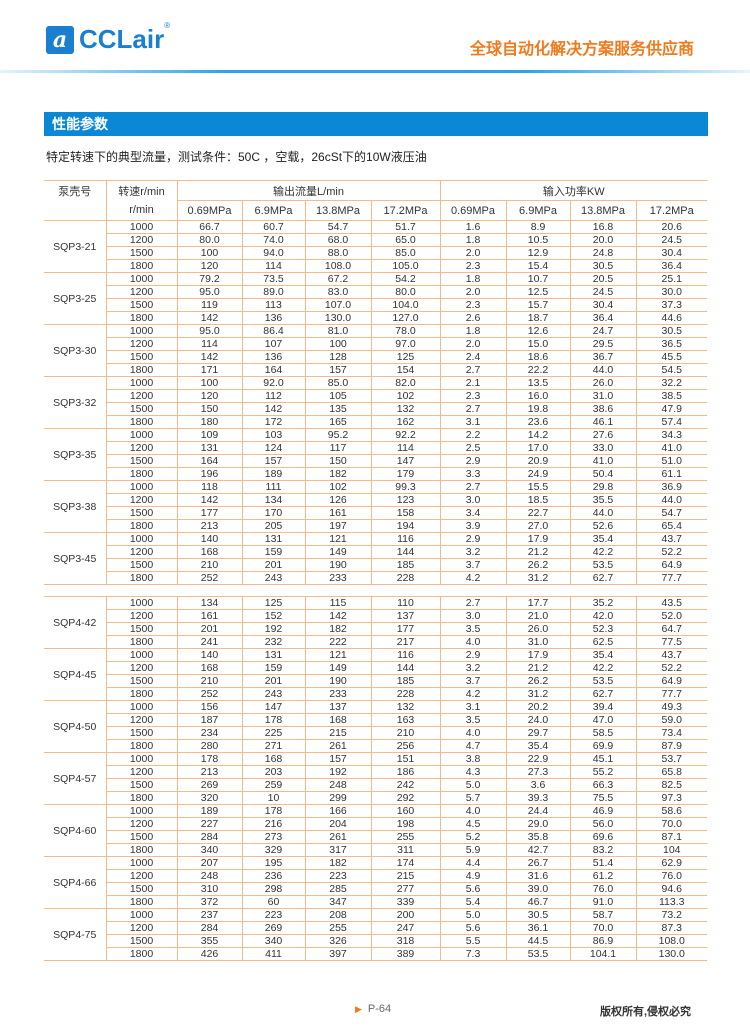 The image size is (750, 1035). What do you see at coordinates (273, 227) in the screenshot?
I see `flow-cell: 60.7` at bounding box center [273, 227].